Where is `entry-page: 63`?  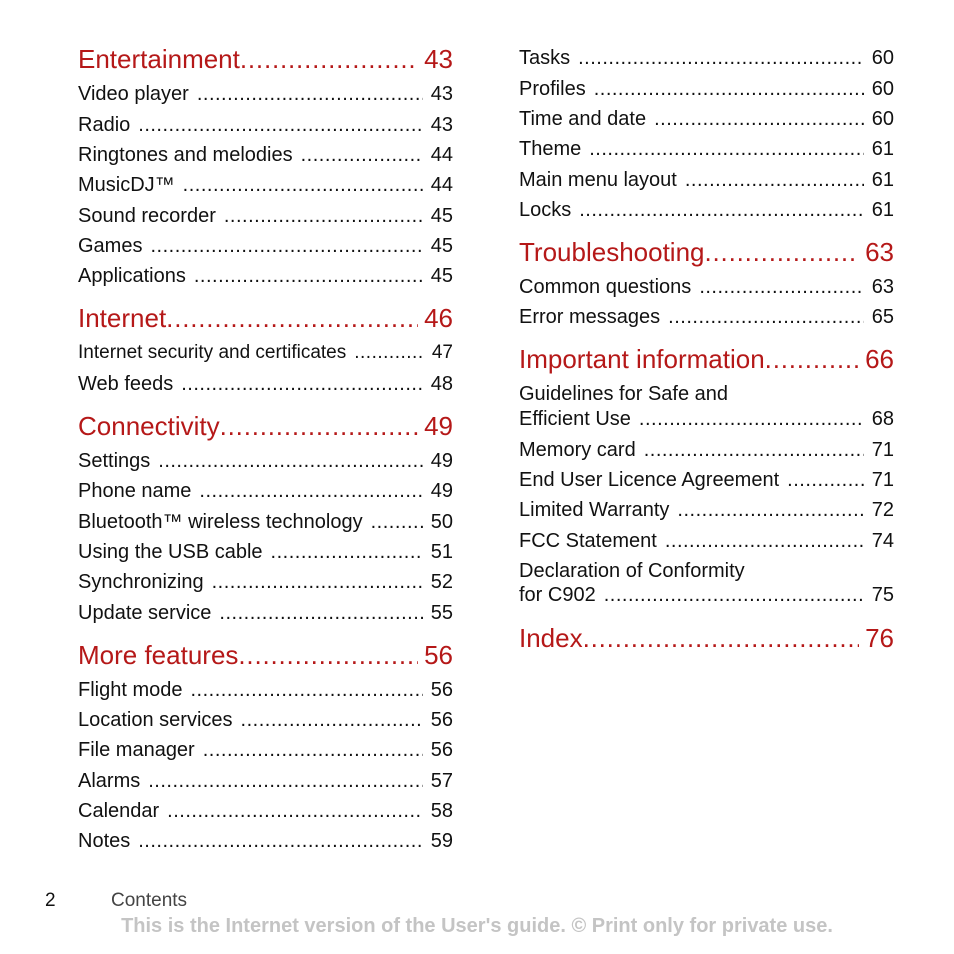
entry-page: 63 is located at coordinates (882, 287).